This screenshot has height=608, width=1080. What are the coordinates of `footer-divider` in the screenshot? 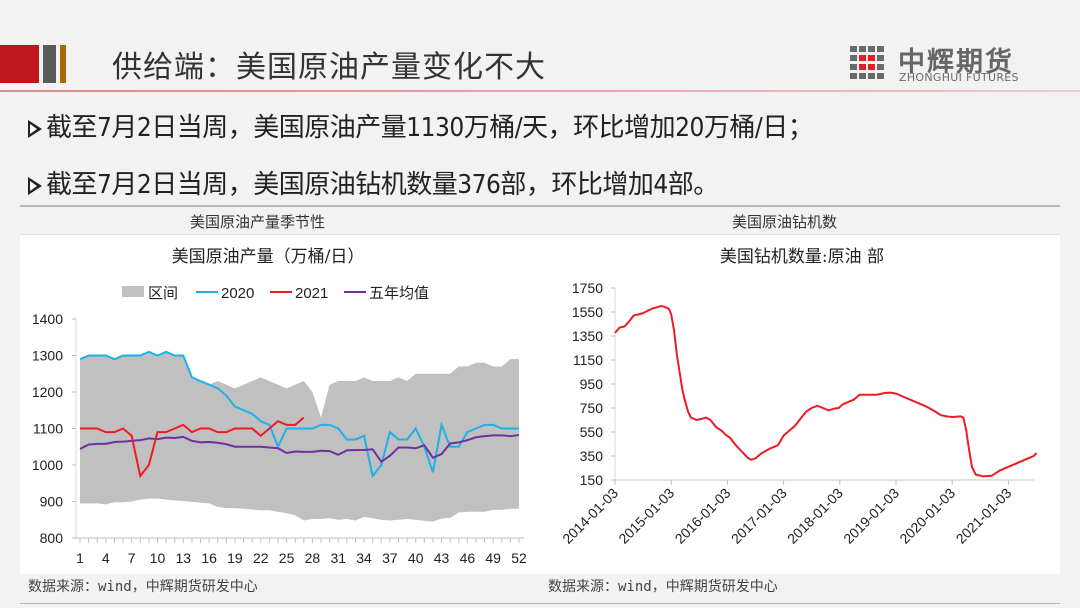 It's located at (540, 603).